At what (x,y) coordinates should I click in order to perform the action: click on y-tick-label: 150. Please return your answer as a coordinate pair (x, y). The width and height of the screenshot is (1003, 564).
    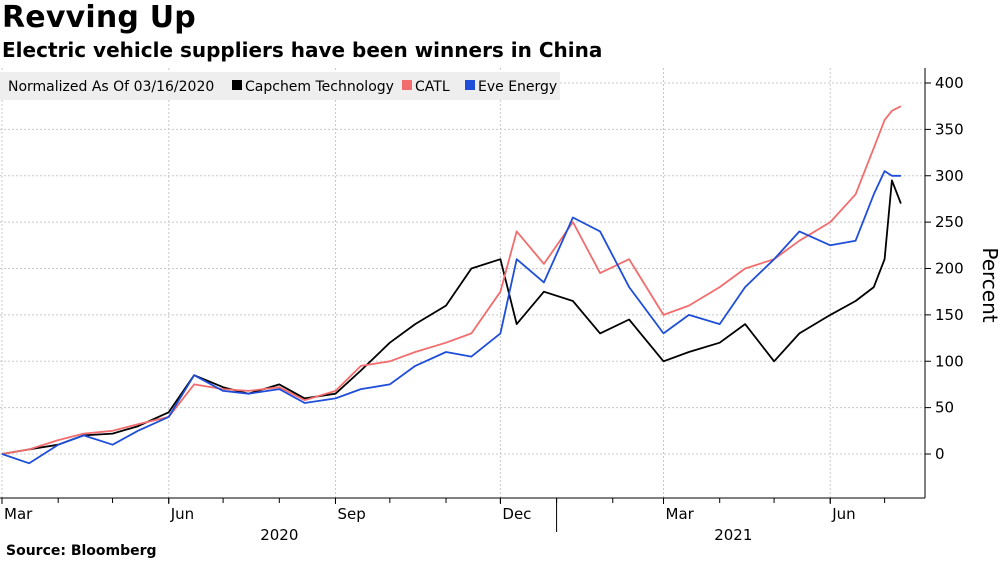
    Looking at the image, I should click on (949, 315).